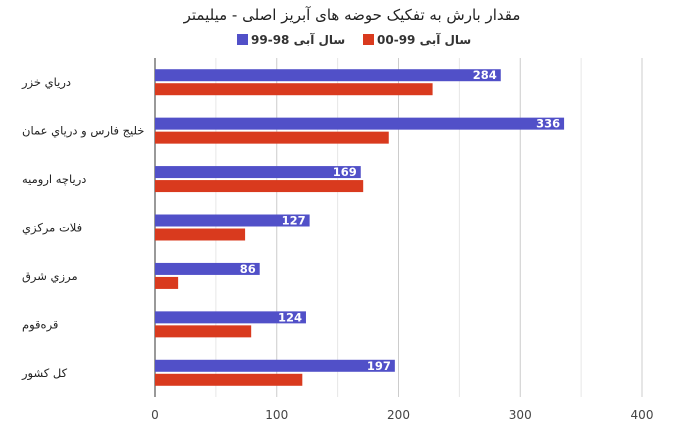  I want to click on x-tick-label: 400, so click(642, 415).